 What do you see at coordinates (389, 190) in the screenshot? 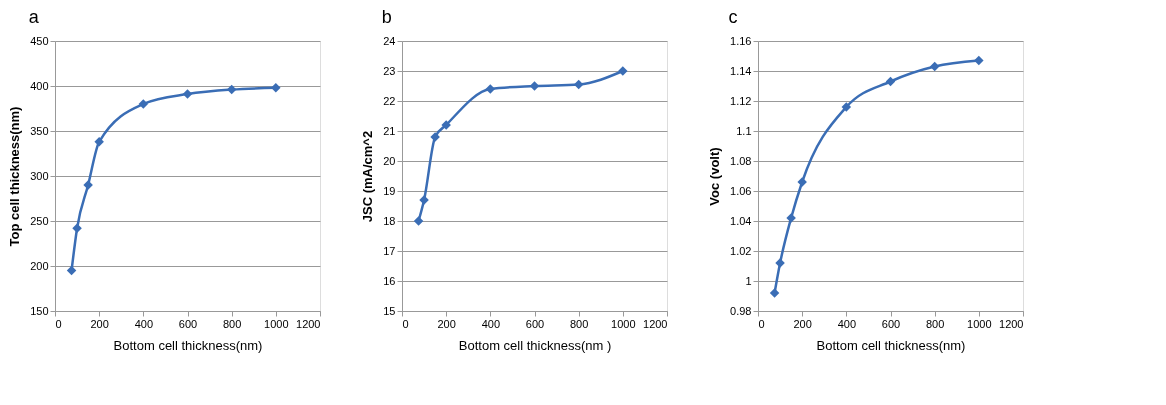
I see `y-tick-label: 19` at bounding box center [389, 190].